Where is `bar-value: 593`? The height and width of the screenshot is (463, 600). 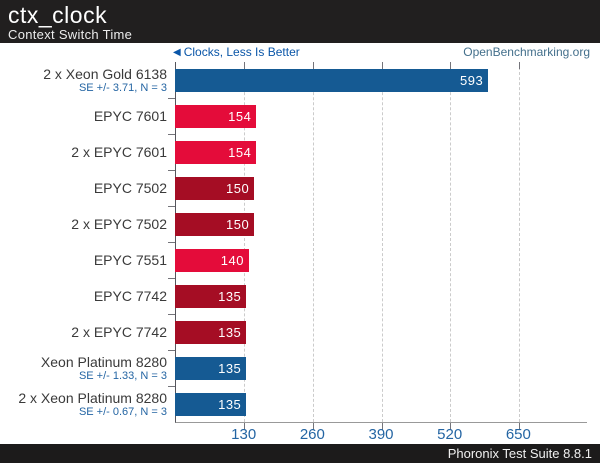 bar-value: 593 is located at coordinates (472, 80).